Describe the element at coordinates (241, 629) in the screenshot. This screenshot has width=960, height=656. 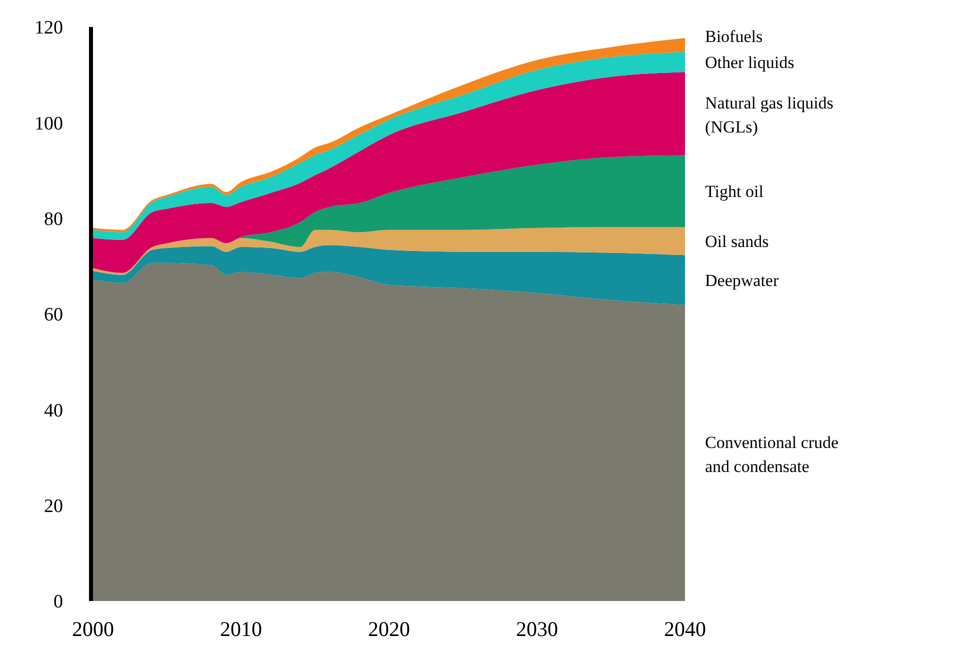
I see `x-tick-label: 2010` at that location.